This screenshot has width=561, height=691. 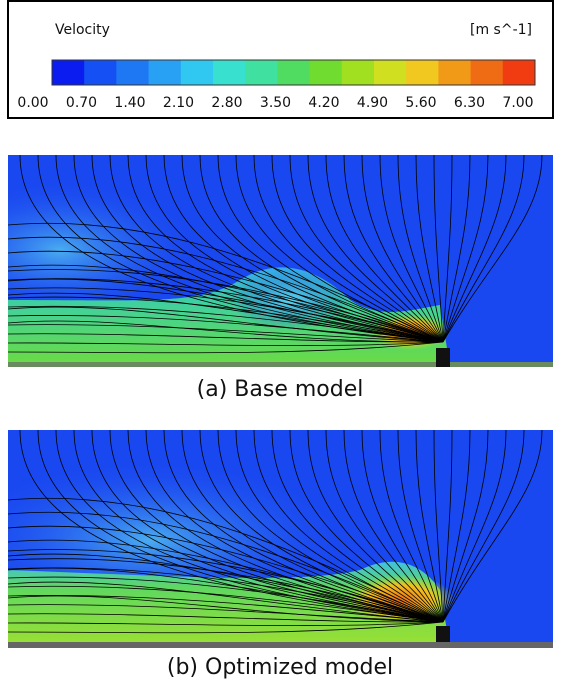 I want to click on caption: (b) Optimized model, so click(x=280, y=667).